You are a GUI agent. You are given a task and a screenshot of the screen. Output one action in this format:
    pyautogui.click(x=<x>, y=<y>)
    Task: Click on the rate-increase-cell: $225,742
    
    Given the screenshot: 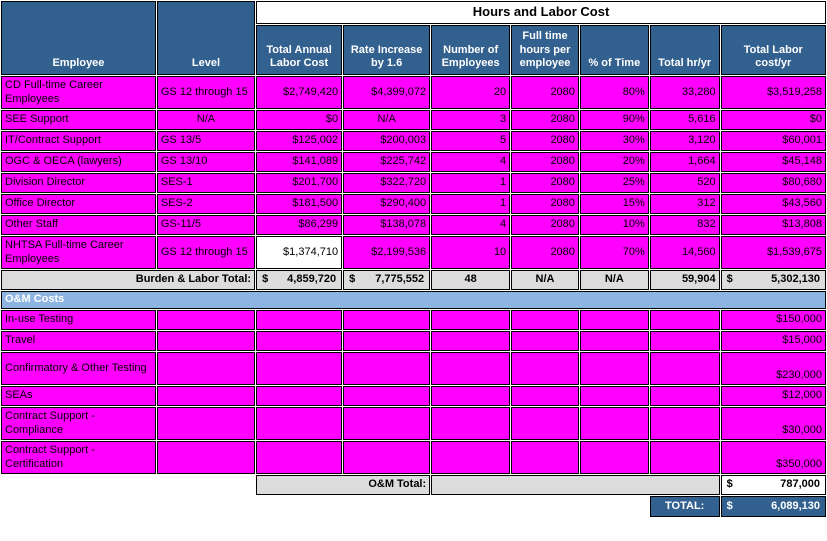 What is the action you would take?
    pyautogui.click(x=387, y=162)
    